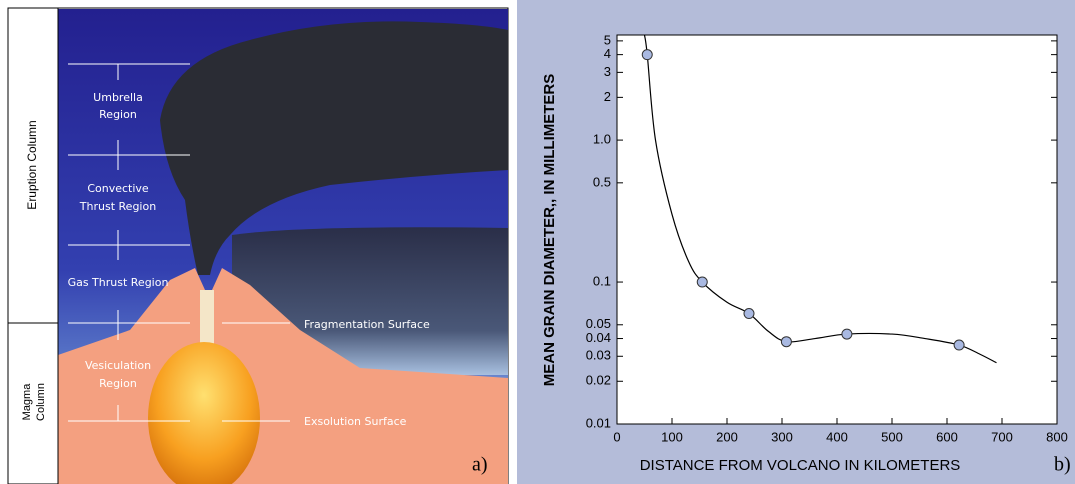  Describe the element at coordinates (598, 380) in the screenshot. I see `y-tick-label: 0.02` at that location.